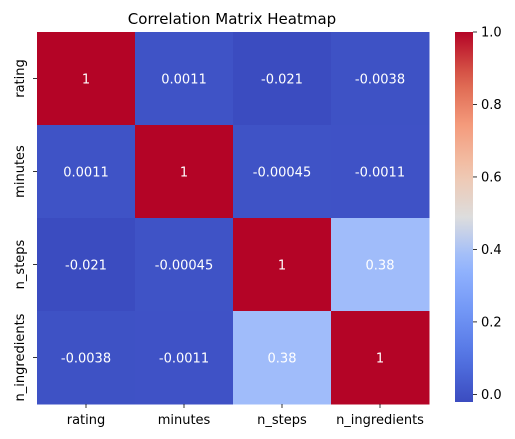  Describe the element at coordinates (491, 322) in the screenshot. I see `colorbar-tick-label: 0.2` at that location.